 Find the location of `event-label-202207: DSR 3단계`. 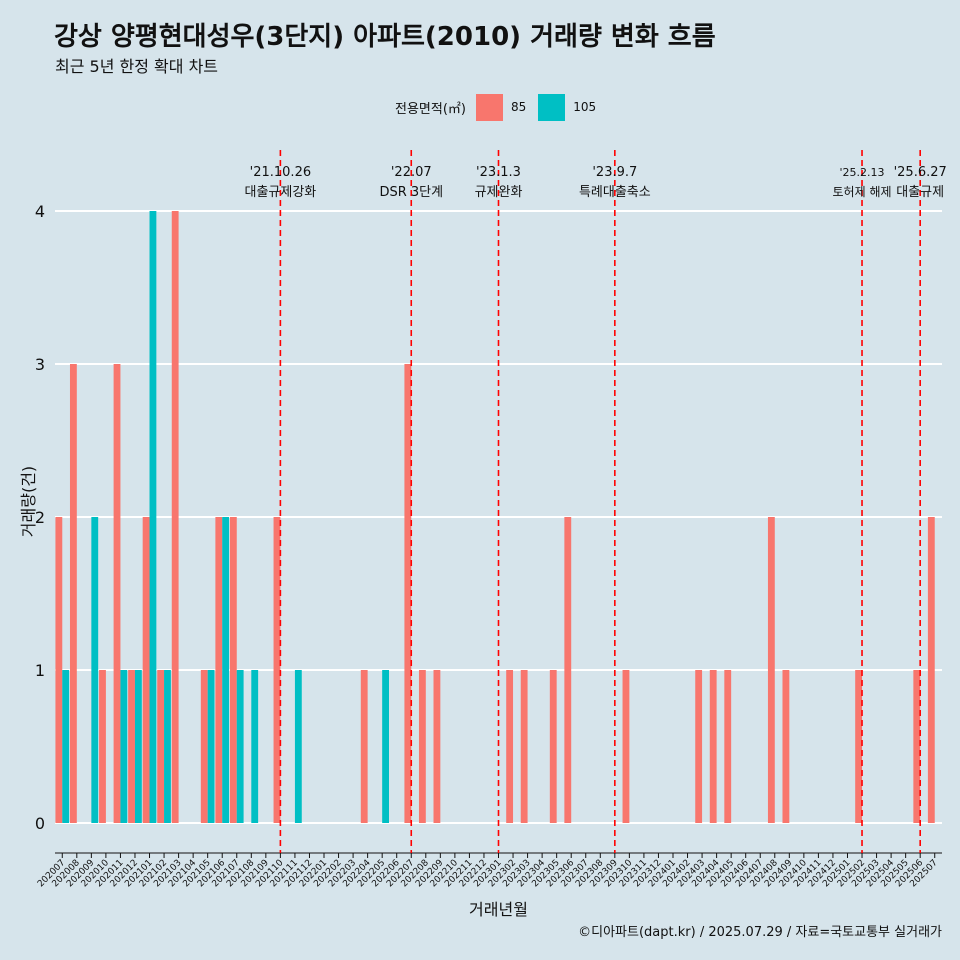

event-label-202207: DSR 3단계 is located at coordinates (411, 192).